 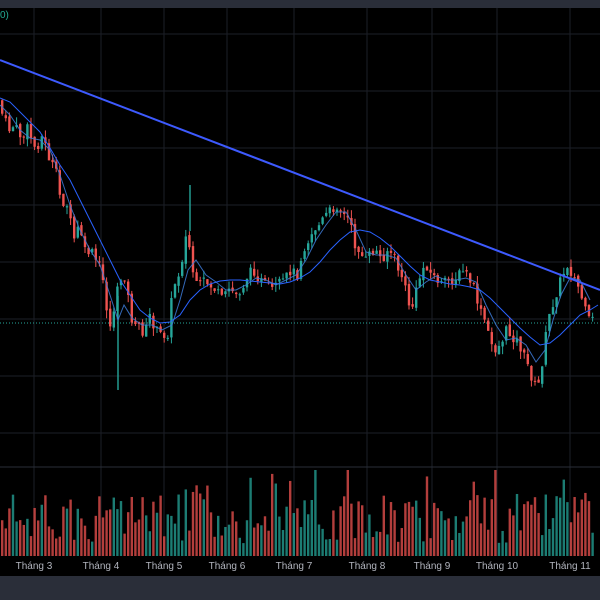 I want to click on x-tick-label: Tháng 10, so click(x=497, y=566).